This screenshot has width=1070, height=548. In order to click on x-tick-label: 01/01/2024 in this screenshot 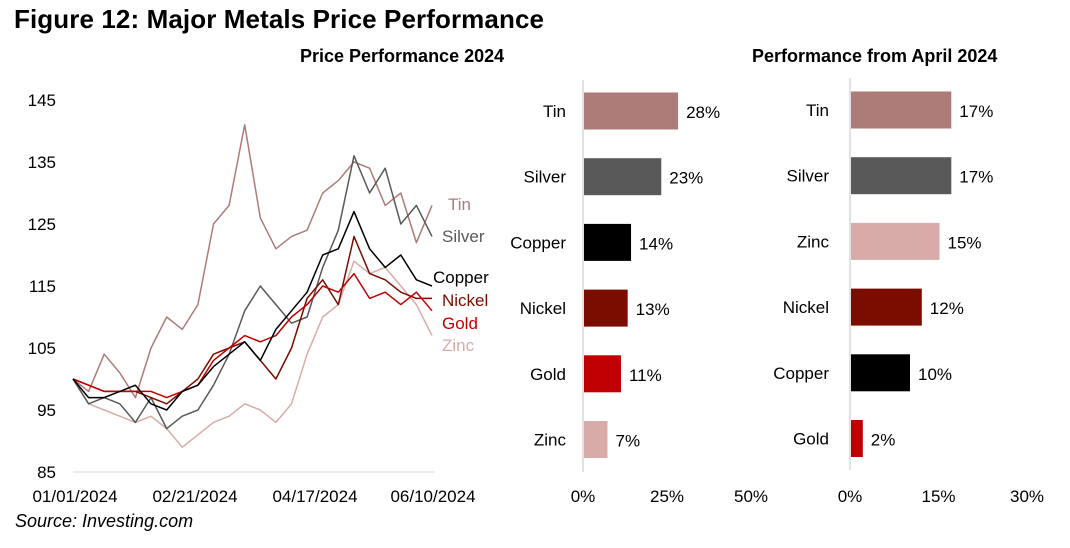, I will do `click(74, 496)`.